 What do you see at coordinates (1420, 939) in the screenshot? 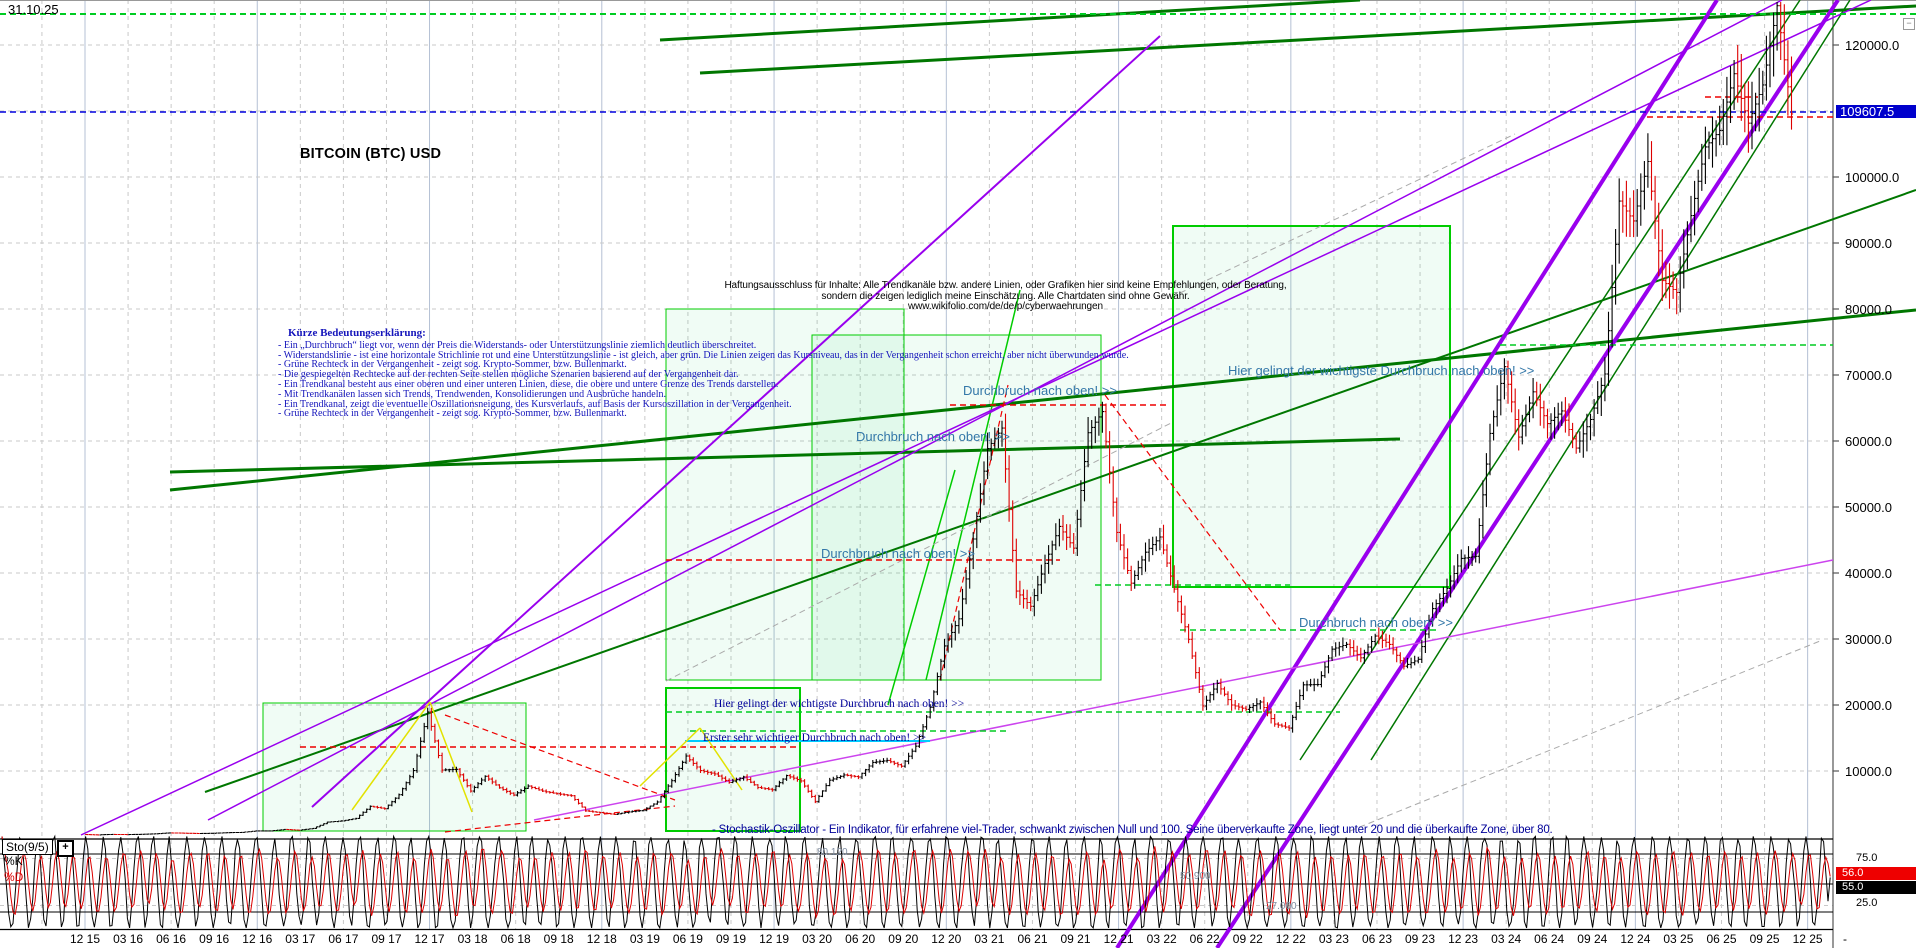
I see `time-tick-31: 09 23` at bounding box center [1420, 939].